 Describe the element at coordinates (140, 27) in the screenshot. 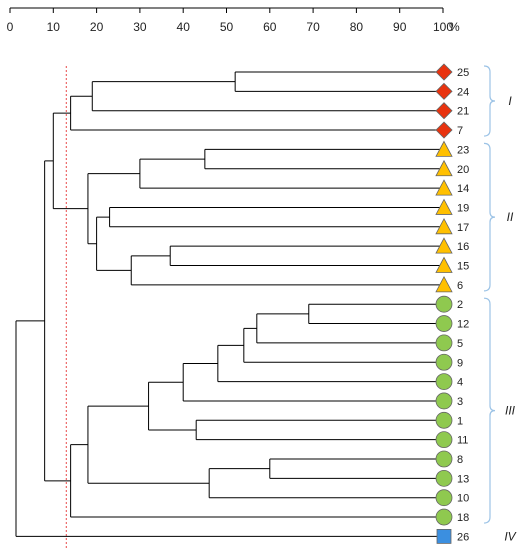

I see `axis-tick-label: 30` at that location.